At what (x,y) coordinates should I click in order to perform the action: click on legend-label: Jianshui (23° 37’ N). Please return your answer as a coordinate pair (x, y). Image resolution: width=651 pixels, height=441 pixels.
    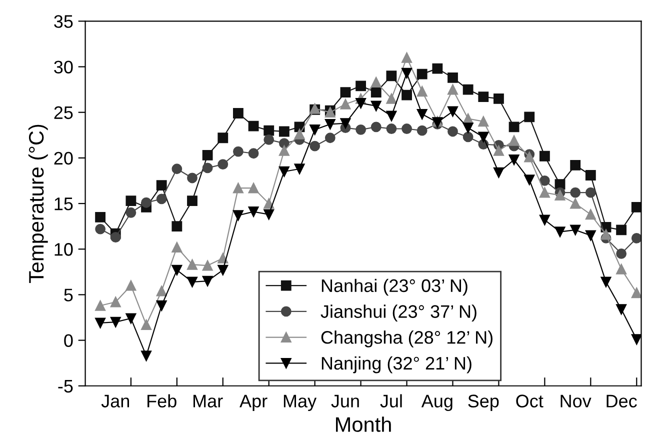
    Looking at the image, I should click on (398, 313).